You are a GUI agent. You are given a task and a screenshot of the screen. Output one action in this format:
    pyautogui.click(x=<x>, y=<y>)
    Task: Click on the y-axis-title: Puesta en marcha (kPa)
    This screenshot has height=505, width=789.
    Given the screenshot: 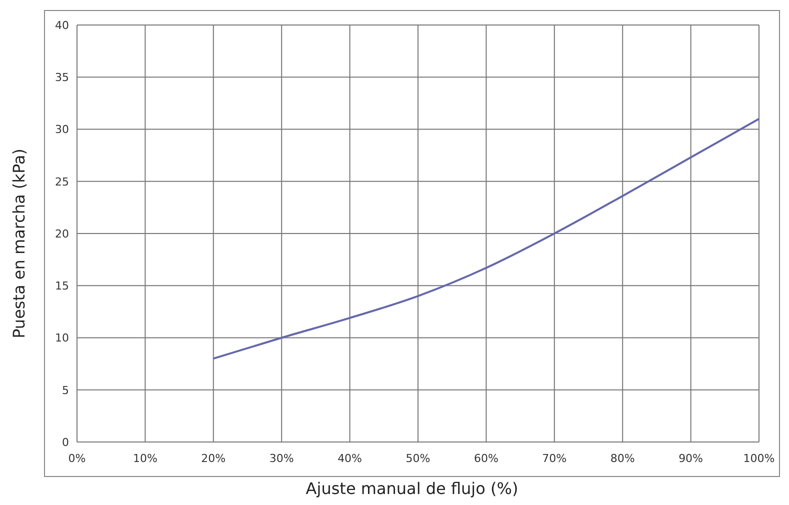 What is the action you would take?
    pyautogui.click(x=19, y=243)
    